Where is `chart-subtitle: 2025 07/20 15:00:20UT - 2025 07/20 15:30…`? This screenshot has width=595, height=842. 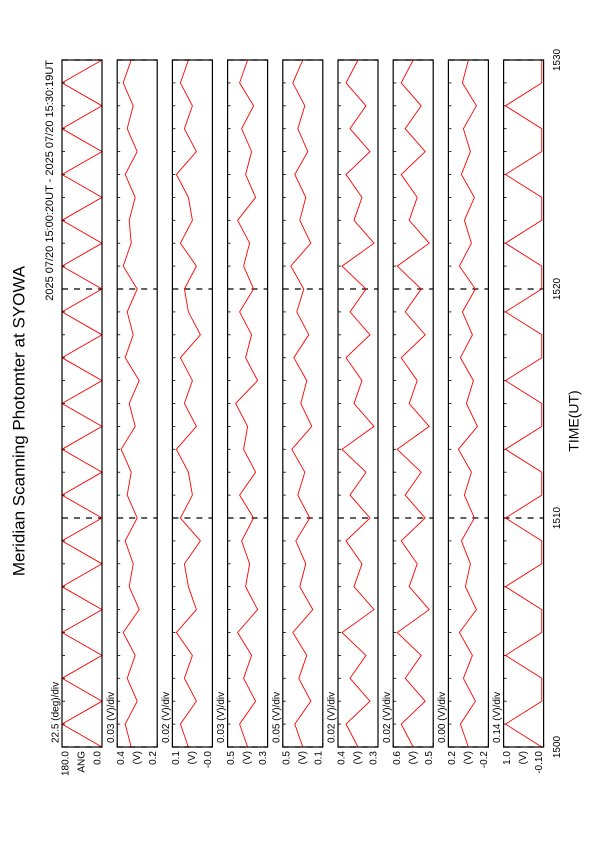
chart-subtitle: 2025 07/20 15:00:20UT - 2025 07/20 15:30… is located at coordinates (50, 180).